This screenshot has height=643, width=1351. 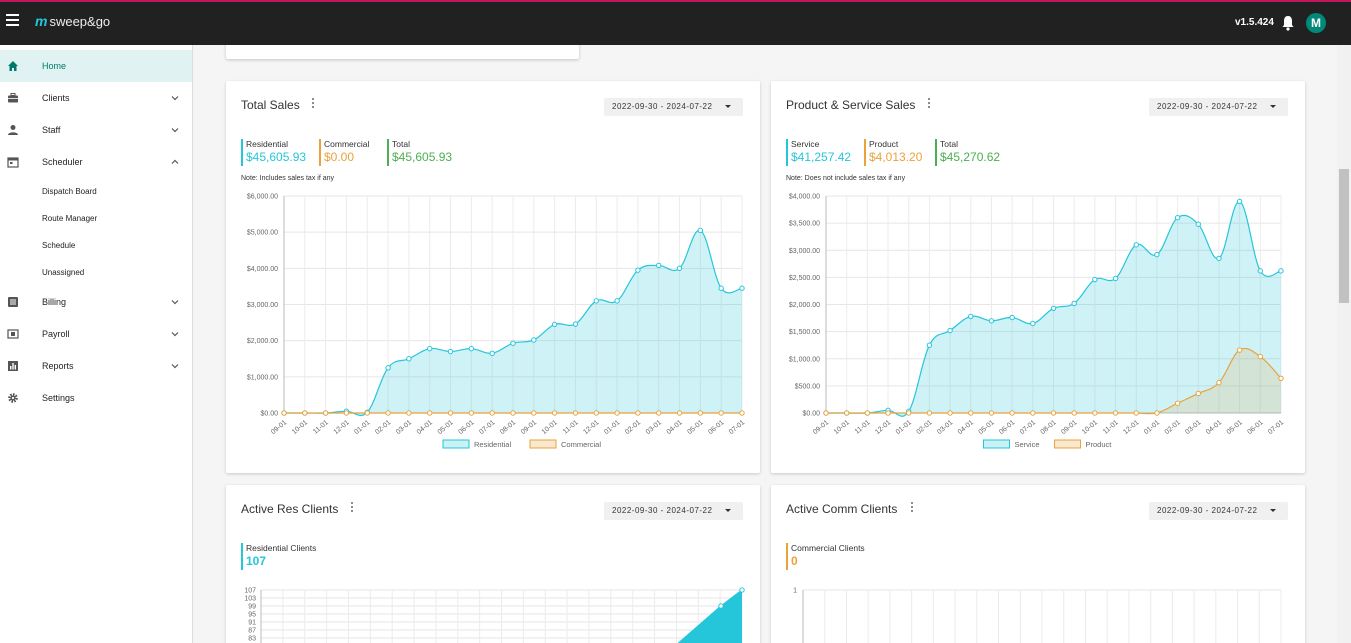 What do you see at coordinates (1037, 615) in the screenshot?
I see `active-comm-clients-chart: 1` at bounding box center [1037, 615].